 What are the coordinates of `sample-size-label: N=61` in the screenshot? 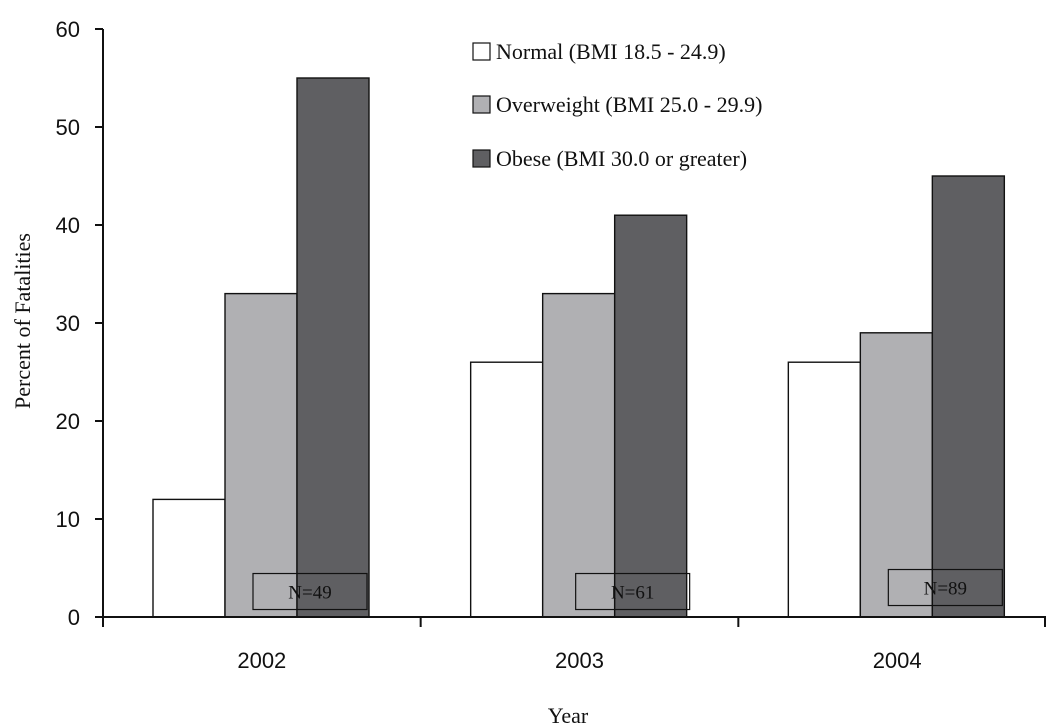 It's located at (632, 593).